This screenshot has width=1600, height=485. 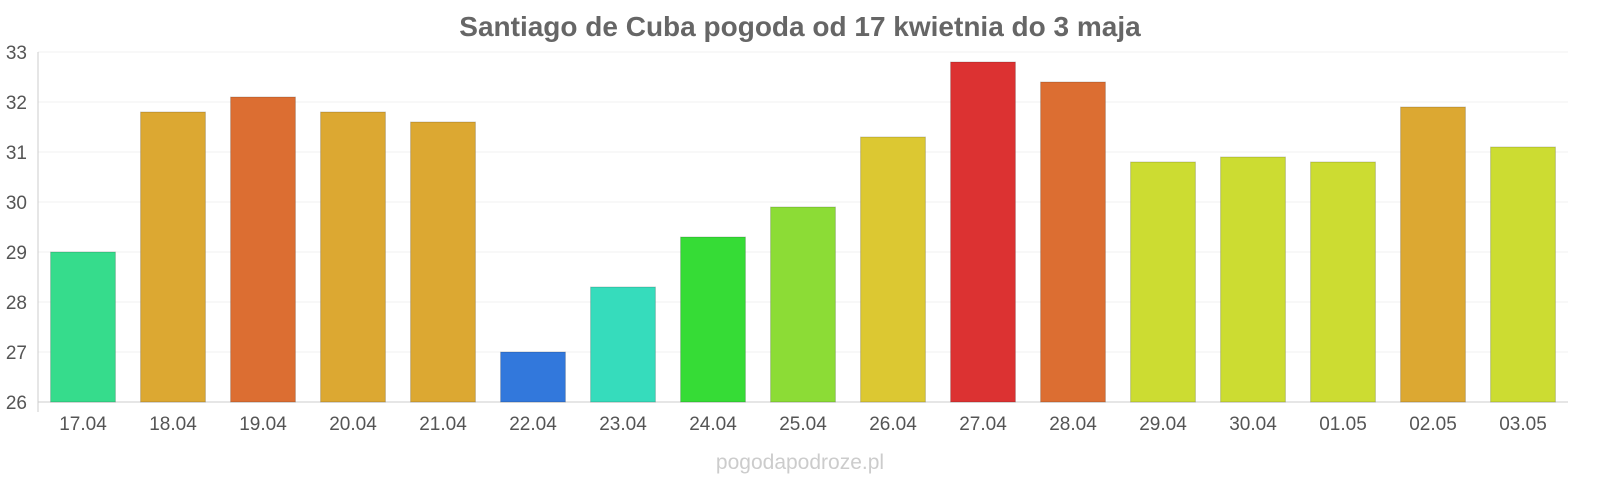 I want to click on bar-18.04, so click(x=173, y=257).